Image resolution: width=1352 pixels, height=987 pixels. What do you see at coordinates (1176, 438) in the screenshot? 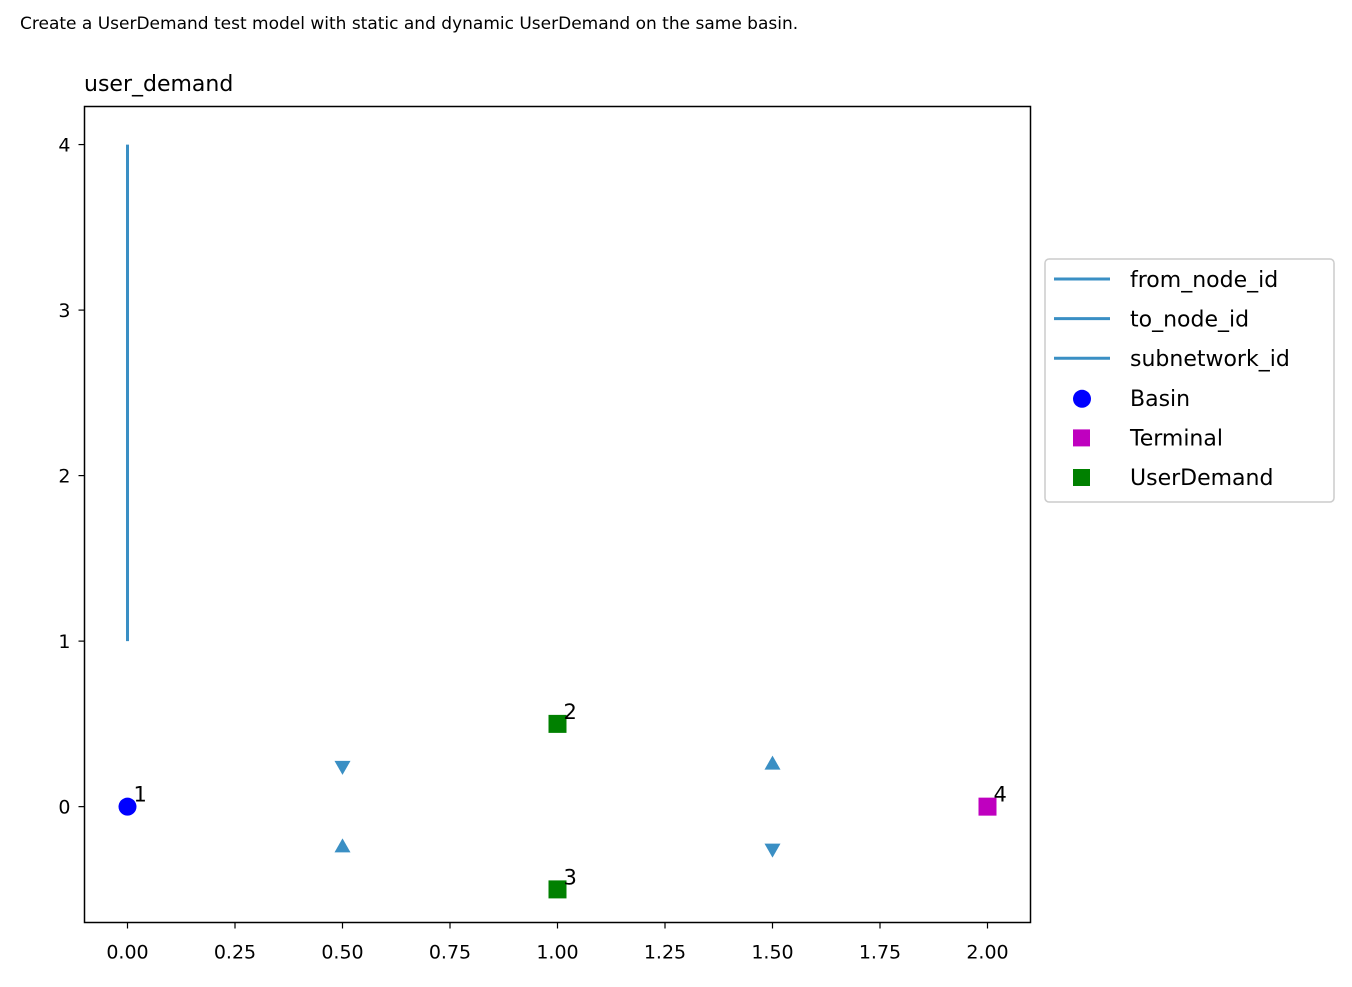
I see `legend-entry-label: Terminal` at bounding box center [1176, 438].